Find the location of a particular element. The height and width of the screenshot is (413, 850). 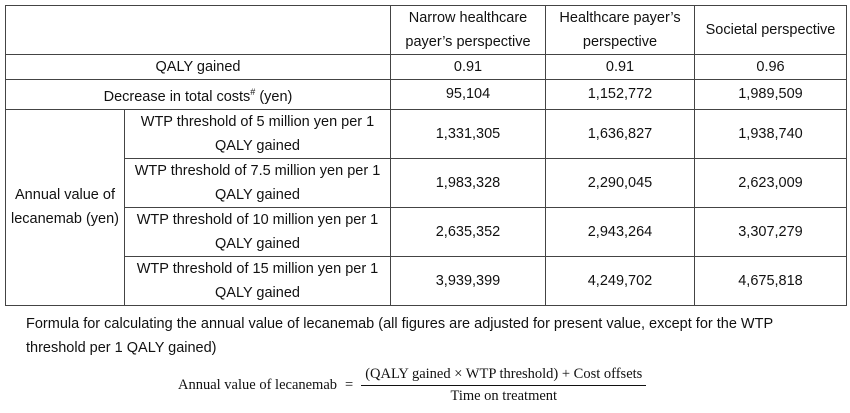

cost-label: Decrease in total costs# (yen) is located at coordinates (198, 94).